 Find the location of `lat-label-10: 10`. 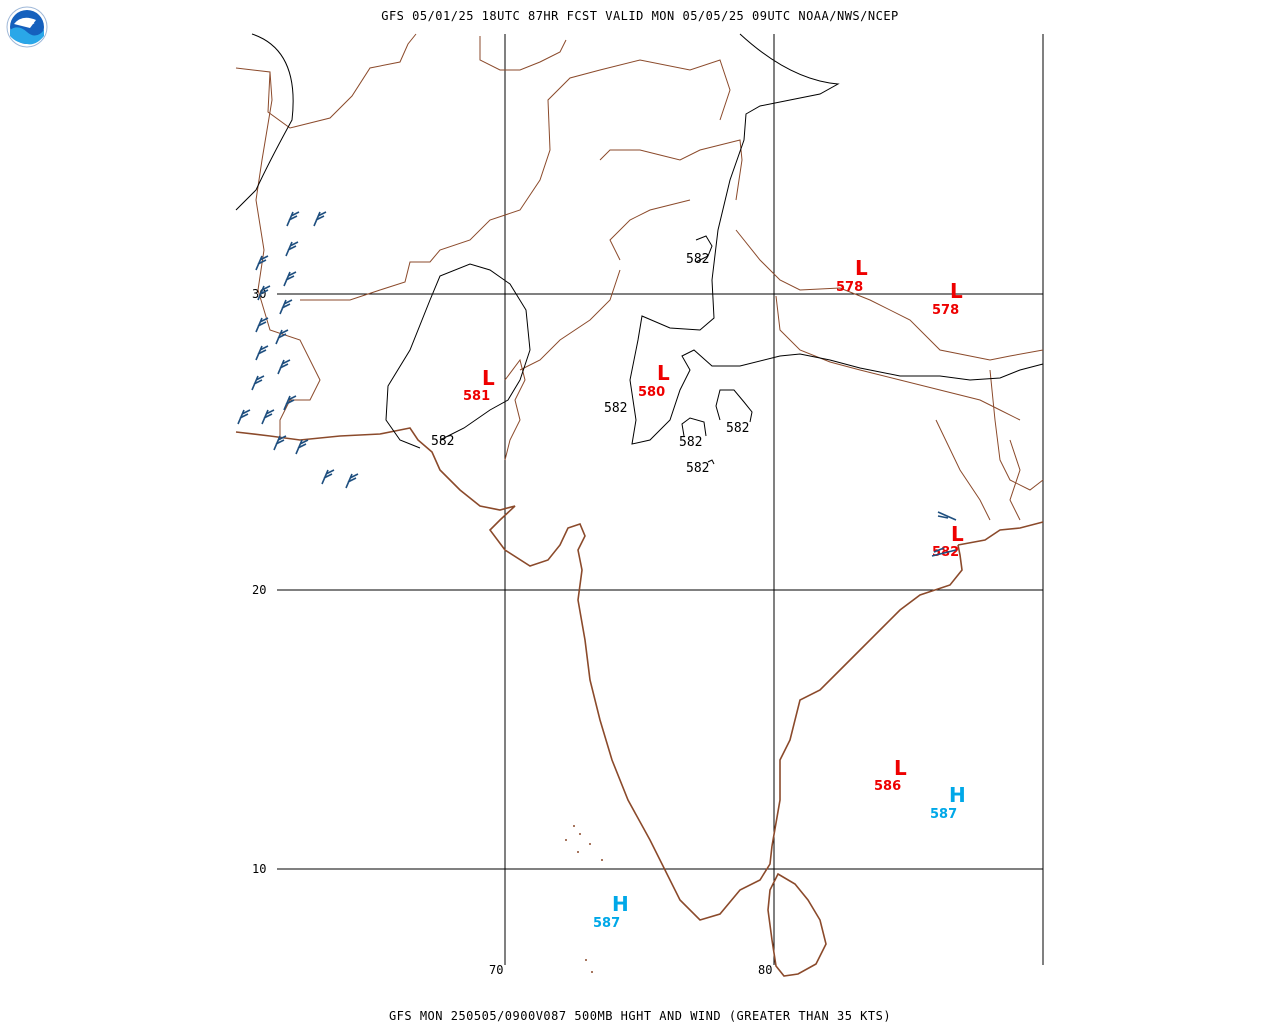

lat-label-10: 10 is located at coordinates (259, 869).